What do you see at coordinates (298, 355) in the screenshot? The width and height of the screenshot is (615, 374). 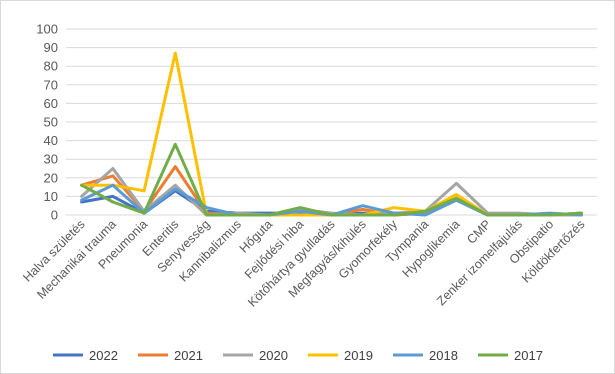 I see `legend: 2022 2021 2020 2019 2018 2017` at bounding box center [298, 355].